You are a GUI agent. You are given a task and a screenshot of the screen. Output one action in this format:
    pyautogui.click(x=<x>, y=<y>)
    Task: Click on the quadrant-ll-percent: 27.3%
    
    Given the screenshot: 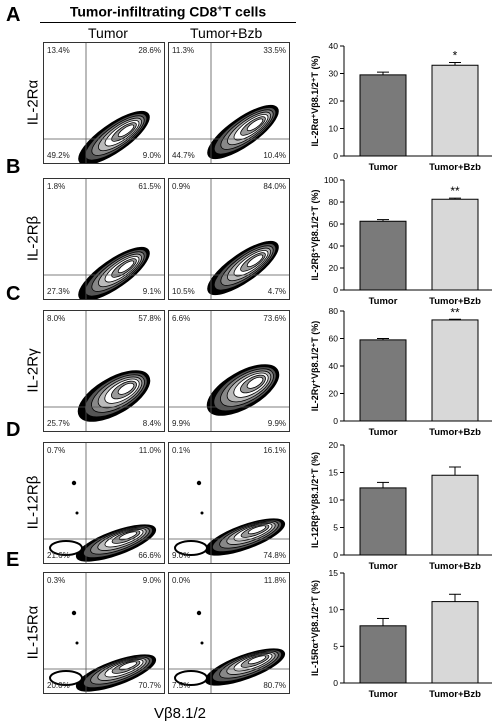 What is the action you would take?
    pyautogui.click(x=58, y=291)
    